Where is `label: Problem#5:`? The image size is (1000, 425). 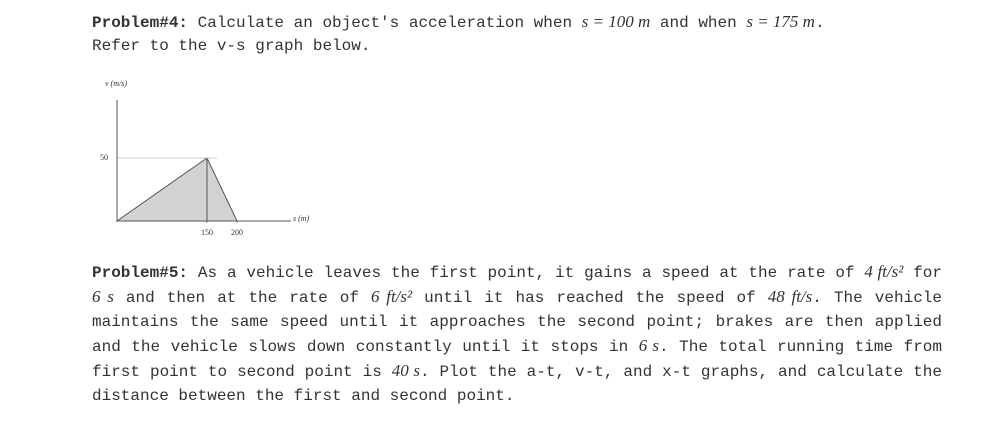
label: Problem#5: is located at coordinates (140, 273).